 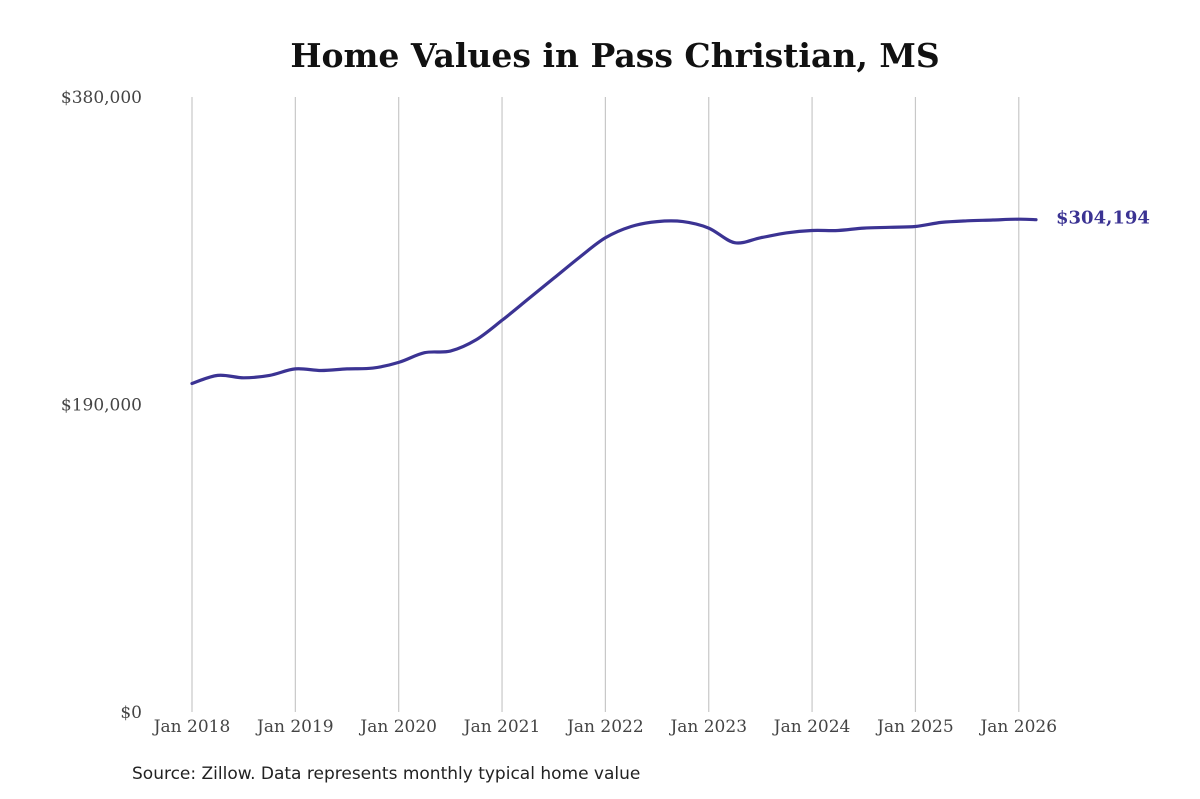 What do you see at coordinates (131, 713) in the screenshot?
I see `y-tick-label: $0` at bounding box center [131, 713].